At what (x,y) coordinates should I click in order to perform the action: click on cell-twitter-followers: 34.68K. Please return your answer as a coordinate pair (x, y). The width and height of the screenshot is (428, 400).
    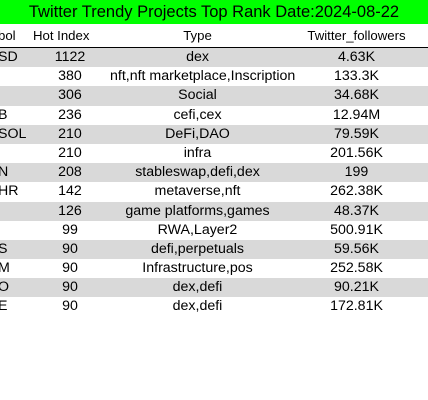
    Looking at the image, I should click on (356, 95).